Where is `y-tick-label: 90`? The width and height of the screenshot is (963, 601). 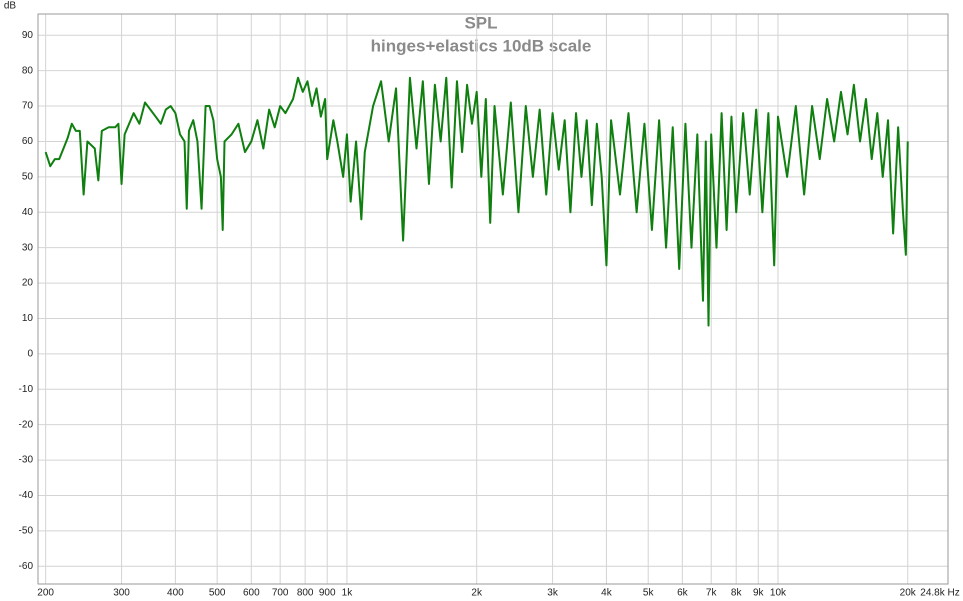 y-tick-label: 90 is located at coordinates (28, 35).